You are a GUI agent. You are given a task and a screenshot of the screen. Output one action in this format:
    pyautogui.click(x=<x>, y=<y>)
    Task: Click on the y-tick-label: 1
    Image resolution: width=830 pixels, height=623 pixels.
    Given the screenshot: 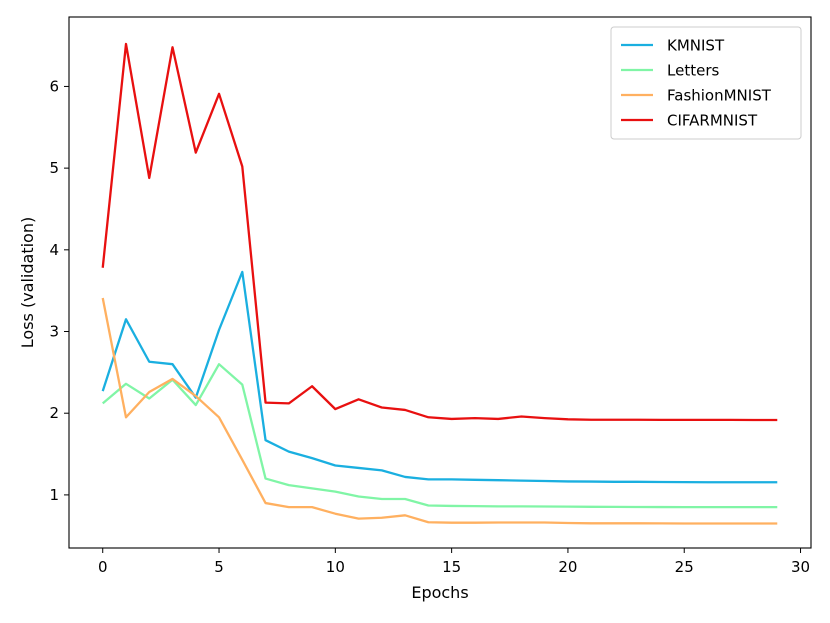 What is the action you would take?
    pyautogui.click(x=54, y=495)
    